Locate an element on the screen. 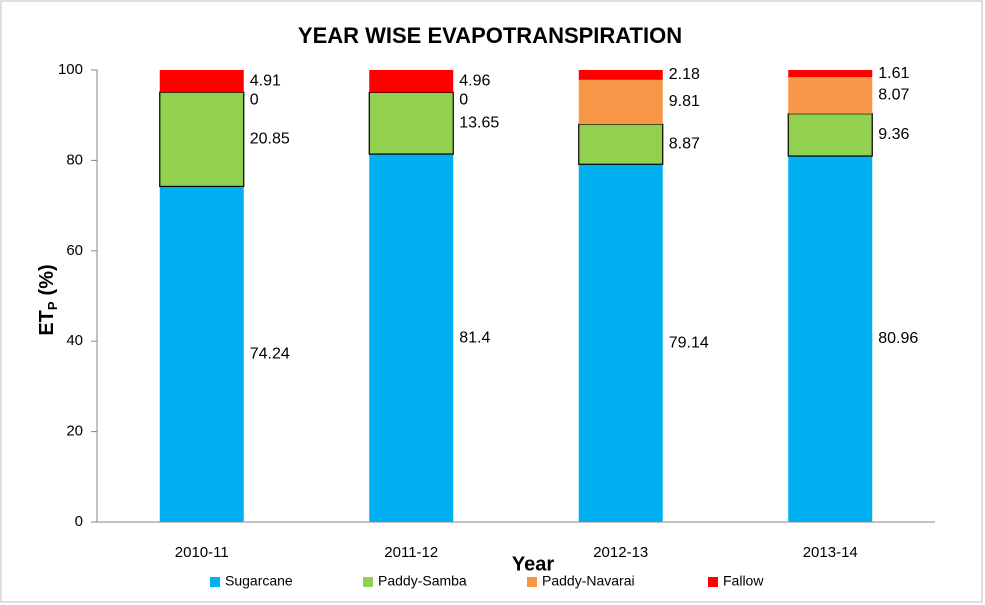 The width and height of the screenshot is (985, 605). data-label: 9.36 is located at coordinates (893, 134).